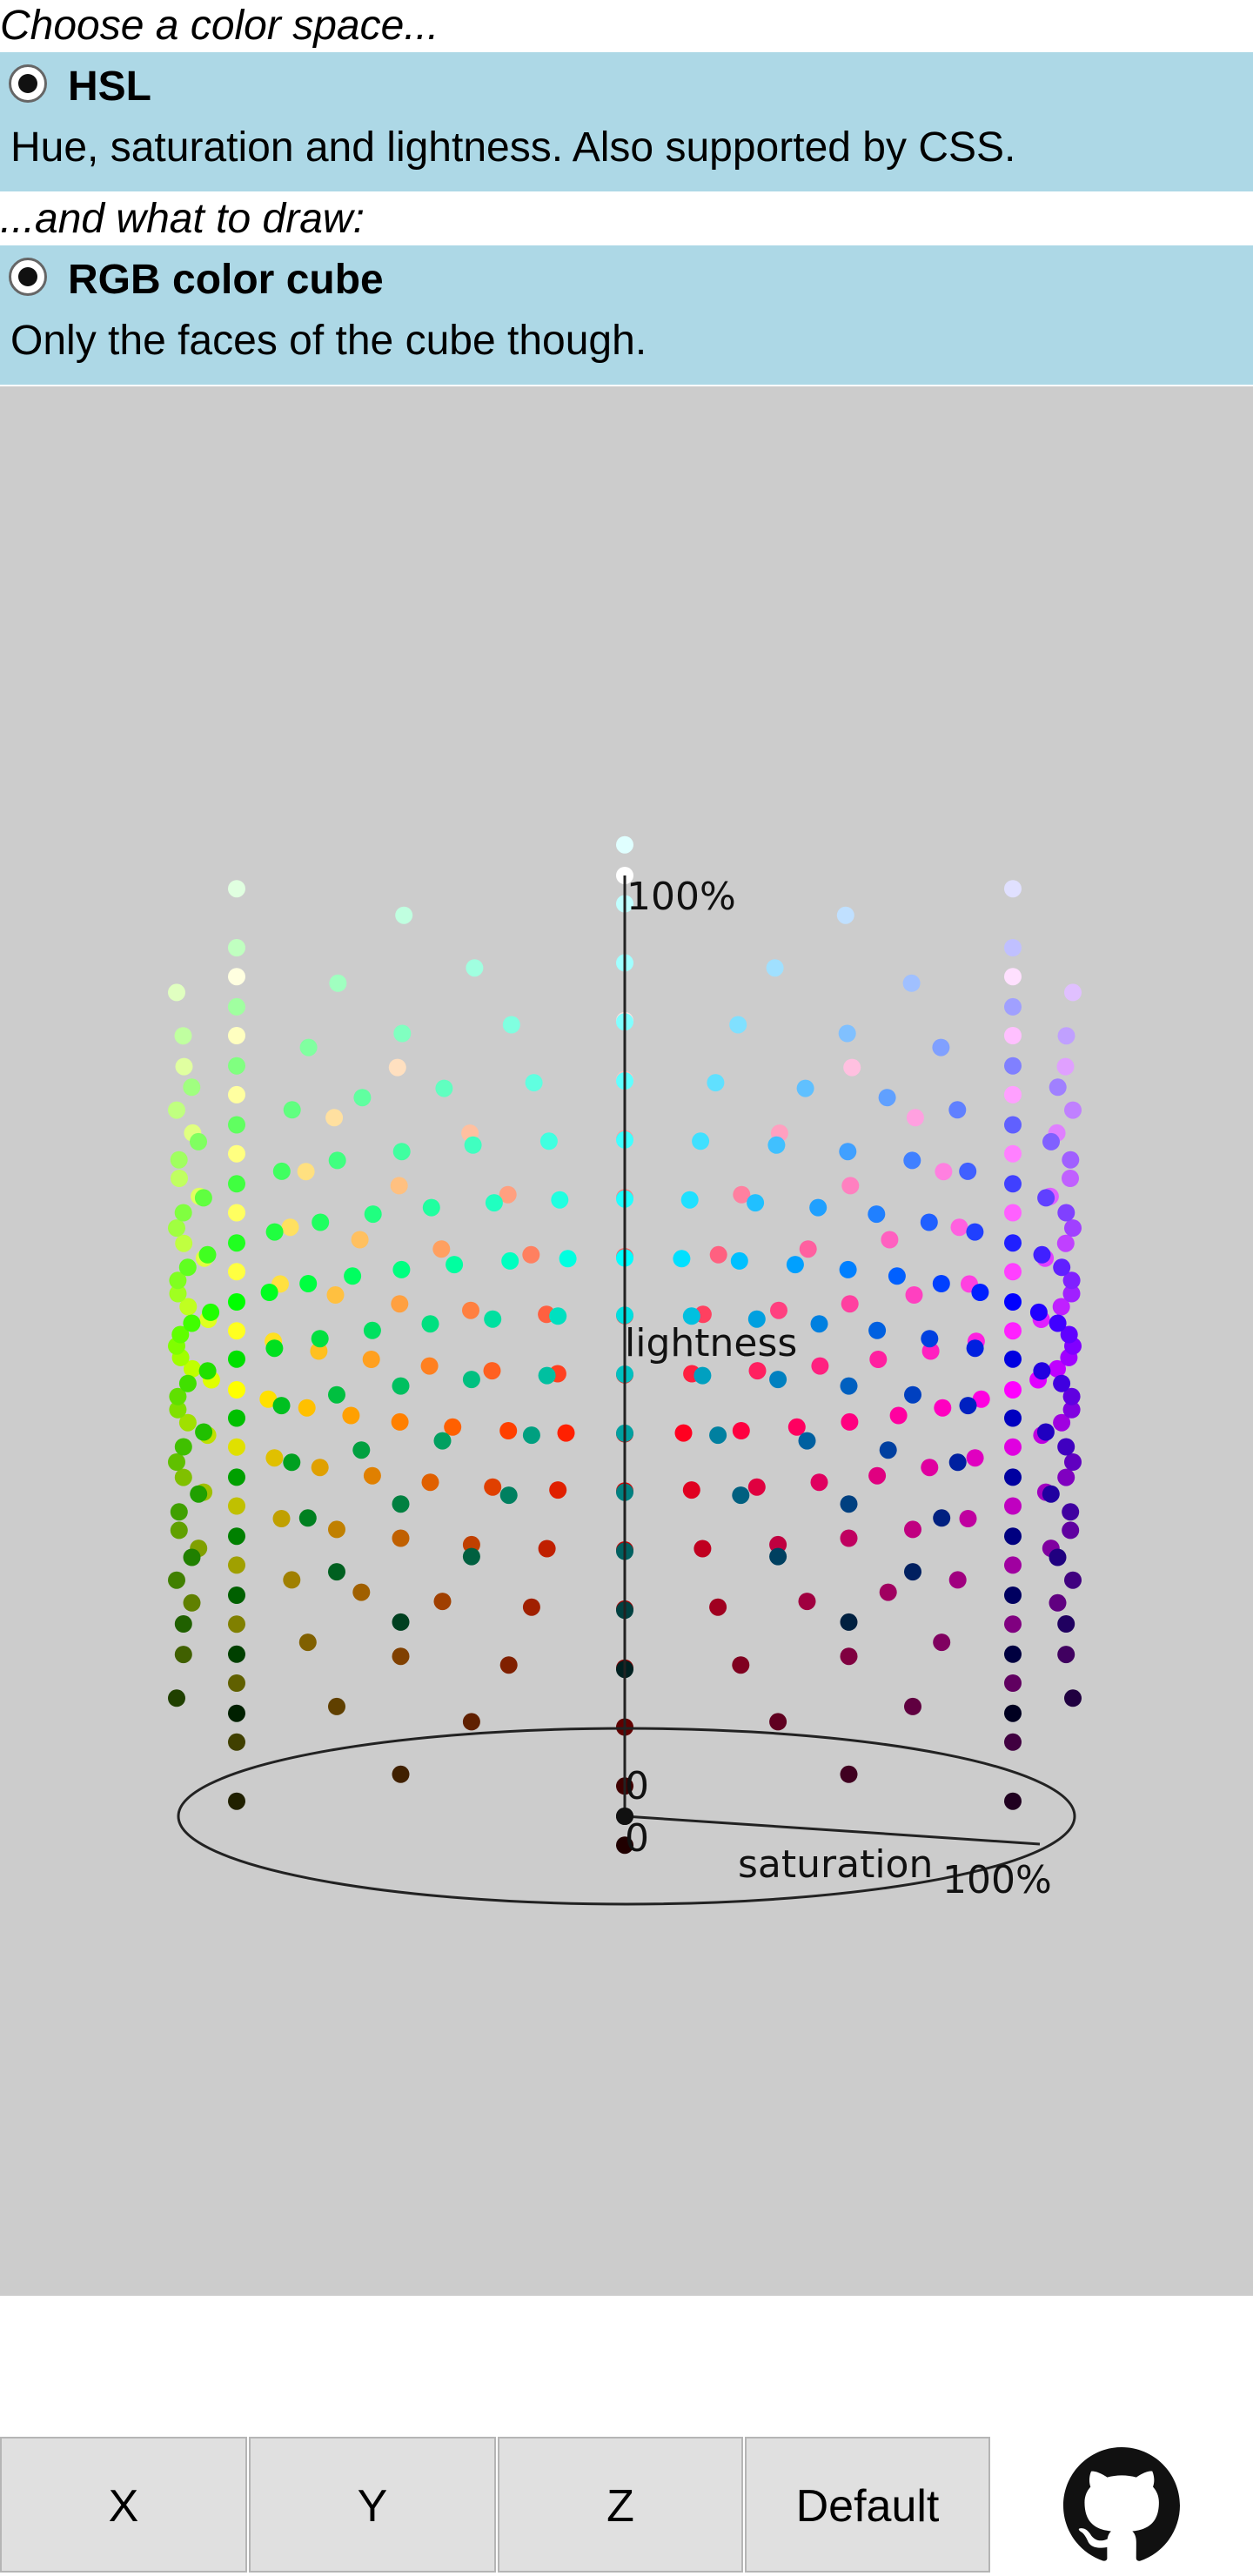  Describe the element at coordinates (124, 2505) in the screenshot. I see `view-x-button: X` at that location.